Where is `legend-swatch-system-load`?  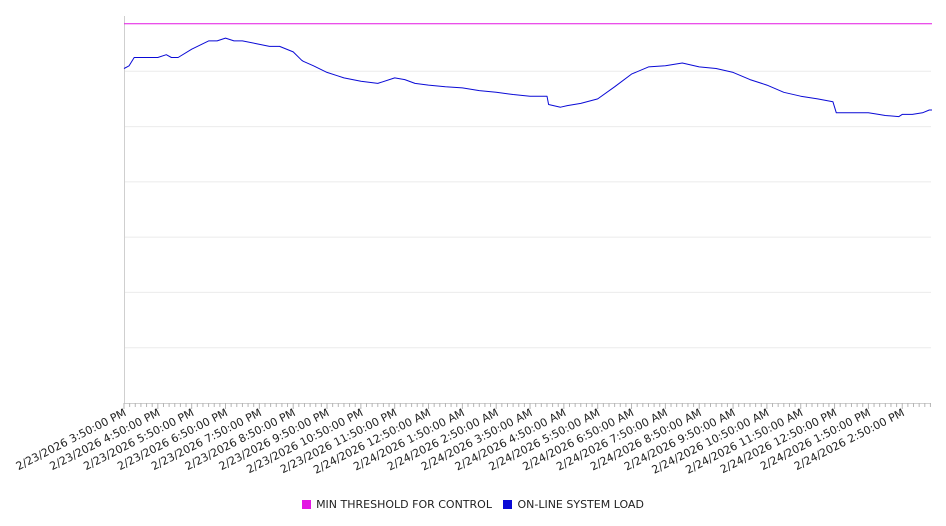 legend-swatch-system-load is located at coordinates (508, 504).